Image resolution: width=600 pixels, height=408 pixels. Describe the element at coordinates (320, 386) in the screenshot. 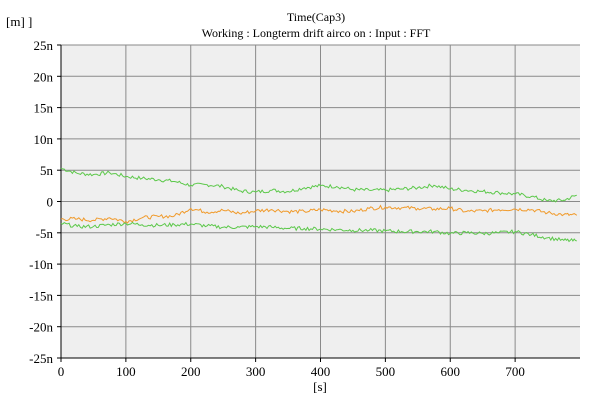

I see `x-axis-label: [s]` at that location.